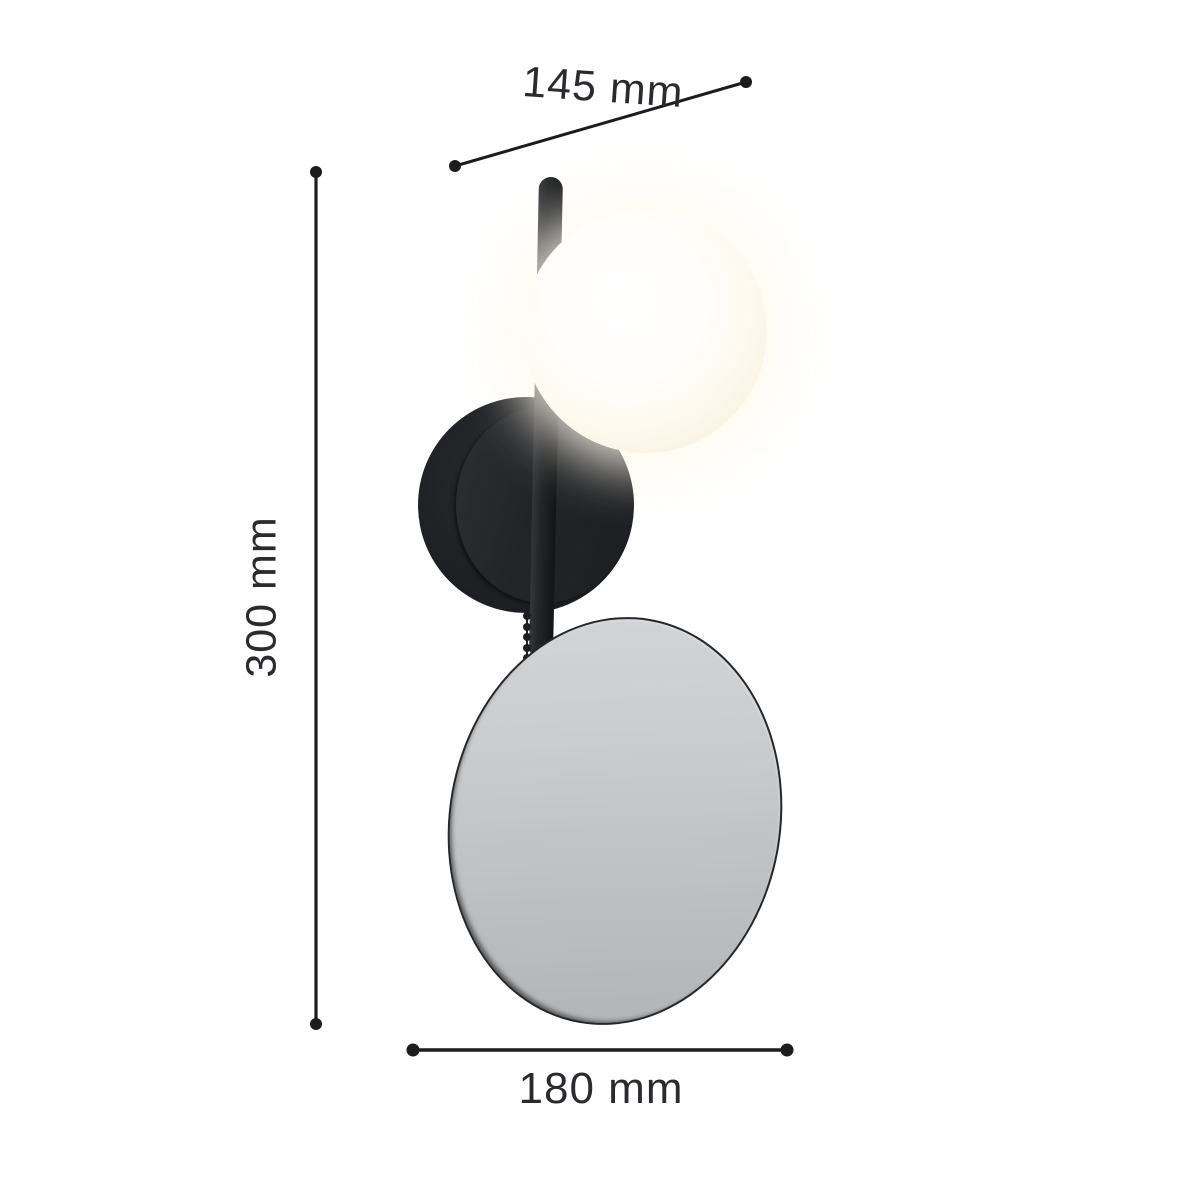 This screenshot has height=1200, width=1200. I want to click on lamp-disc-shade, so click(615, 821).